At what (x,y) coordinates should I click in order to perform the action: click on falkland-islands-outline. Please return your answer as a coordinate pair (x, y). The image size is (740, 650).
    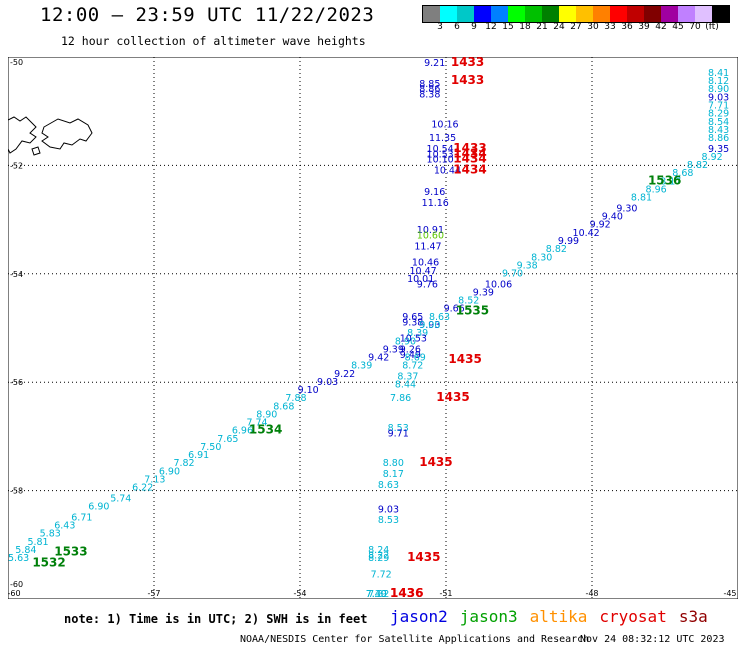
    Looking at the image, I should click on (50, 136).